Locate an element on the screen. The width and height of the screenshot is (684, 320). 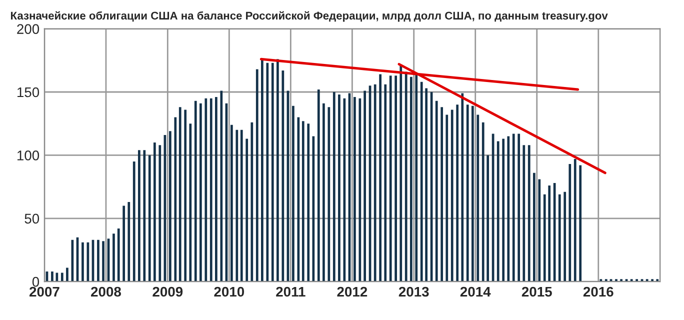
y-tick-label: 100 is located at coordinates (28, 155).